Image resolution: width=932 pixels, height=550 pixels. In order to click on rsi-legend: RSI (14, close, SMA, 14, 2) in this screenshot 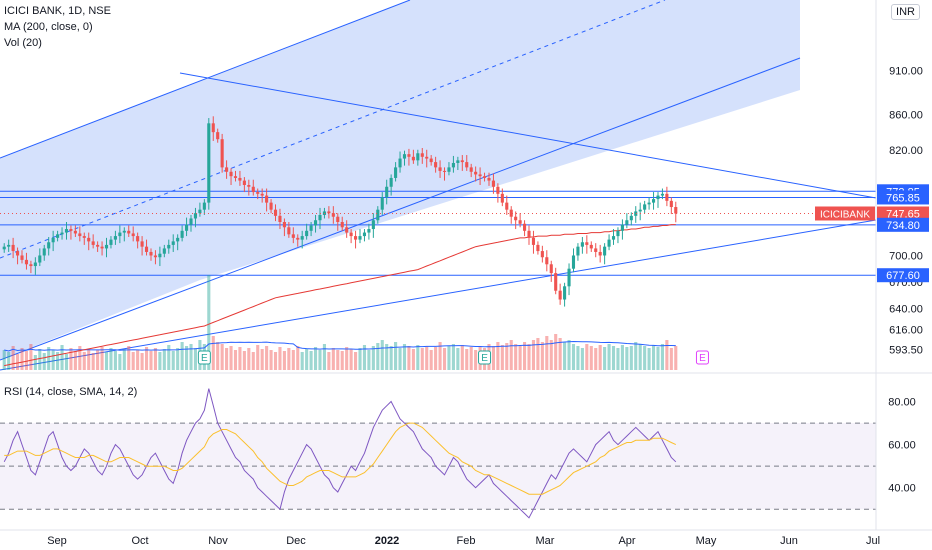, I will do `click(71, 392)`.